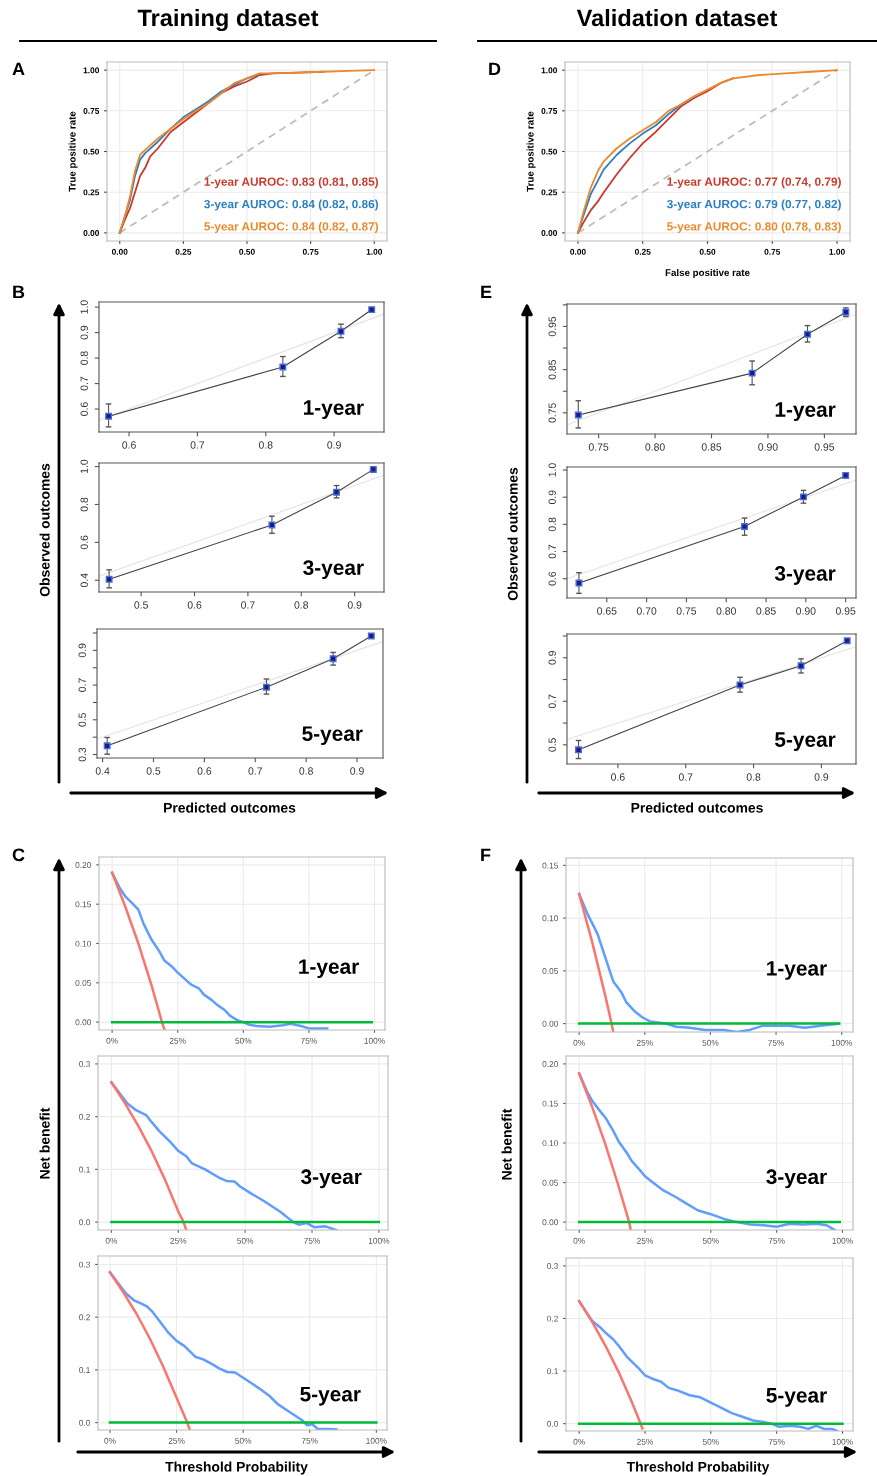  I want to click on text: 1-year AUROC: 0.77 (0.74, 0.79), so click(754, 183).